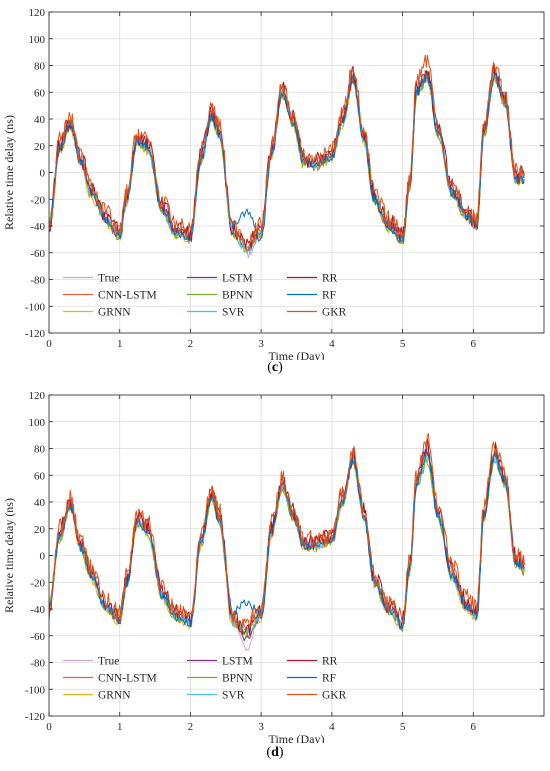 Image resolution: width=550 pixels, height=771 pixels. What do you see at coordinates (275, 367) in the screenshot?
I see `panel-label-c: (c)` at bounding box center [275, 367].